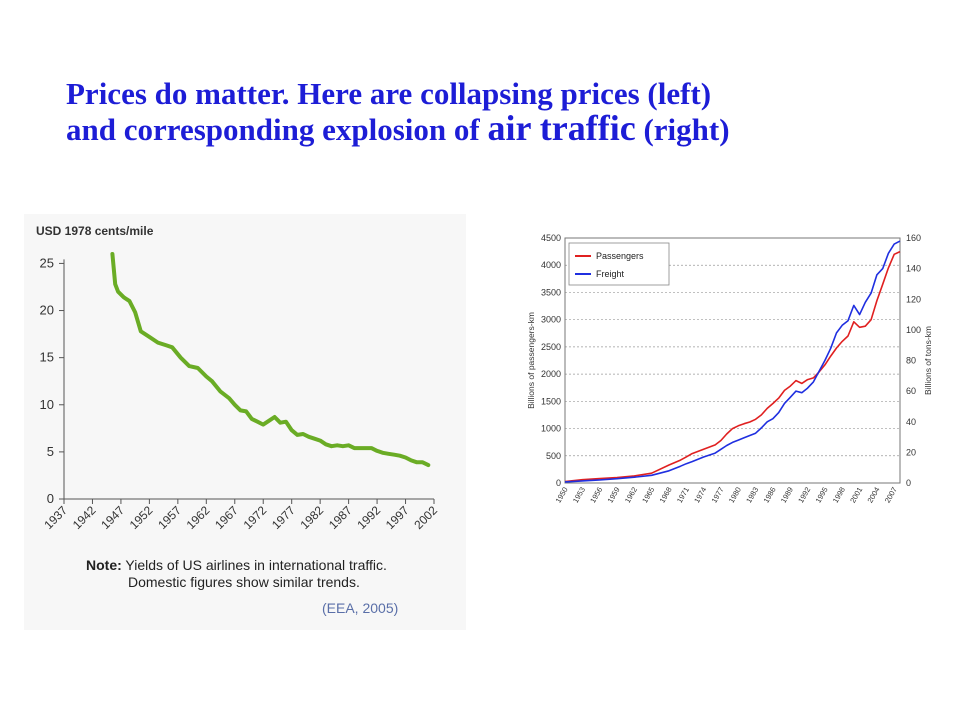  What do you see at coordinates (47, 262) in the screenshot?
I see `price-y-tick-label: 25` at bounding box center [47, 262].